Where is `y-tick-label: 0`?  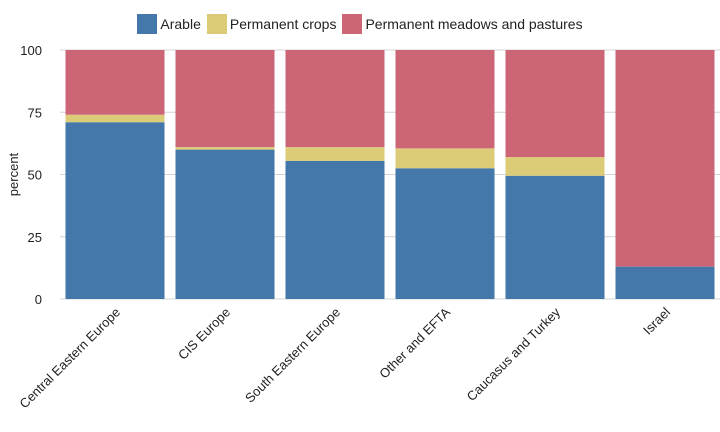 y-tick-label: 0 is located at coordinates (38, 299).